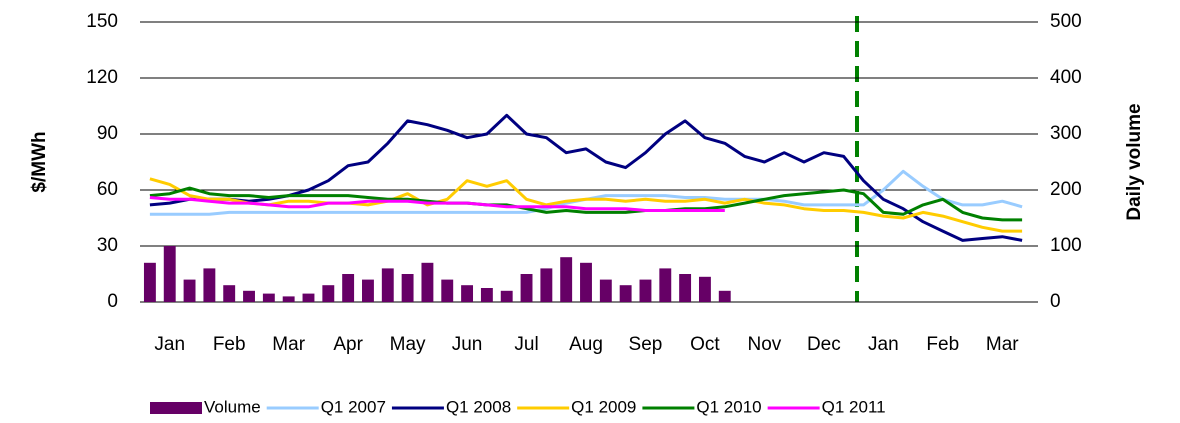 This screenshot has height=423, width=1180. I want to click on y-tick-label: 150, so click(102, 21).